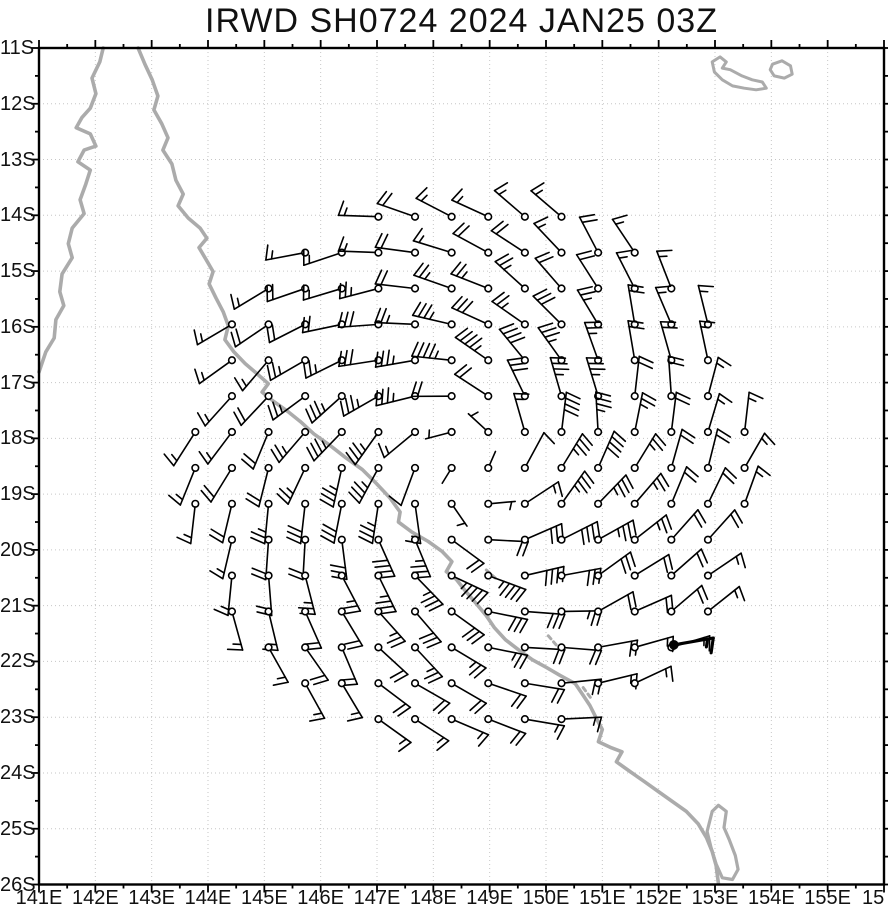  What do you see at coordinates (18, 159) in the screenshot?
I see `y-axis-label-13S: 13S` at bounding box center [18, 159].